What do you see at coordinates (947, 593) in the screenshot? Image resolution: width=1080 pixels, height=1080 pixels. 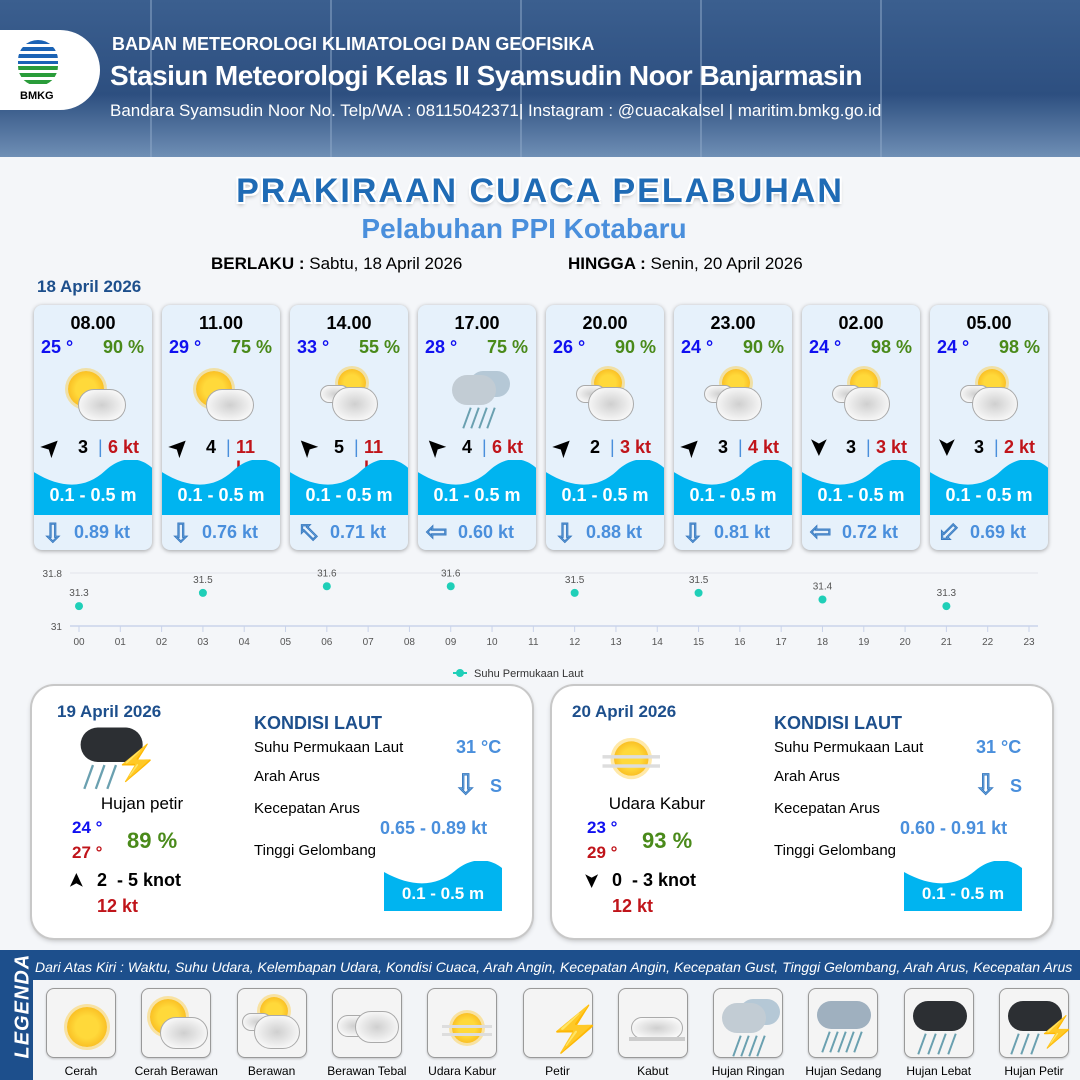 I see `data-label: 31.3` at bounding box center [947, 593].